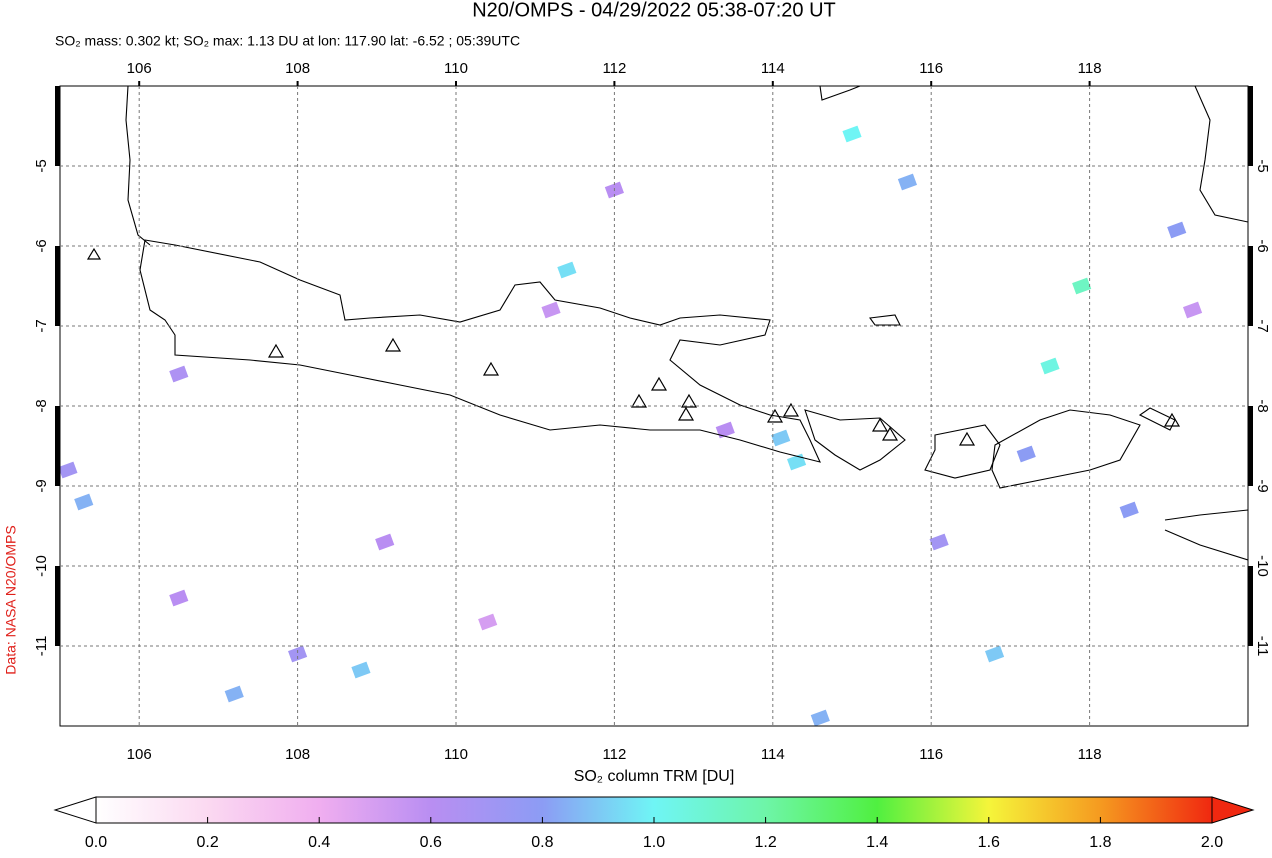 The width and height of the screenshot is (1272, 858). Describe the element at coordinates (989, 842) in the screenshot. I see `colorbar-tick-label: 1.6` at that location.